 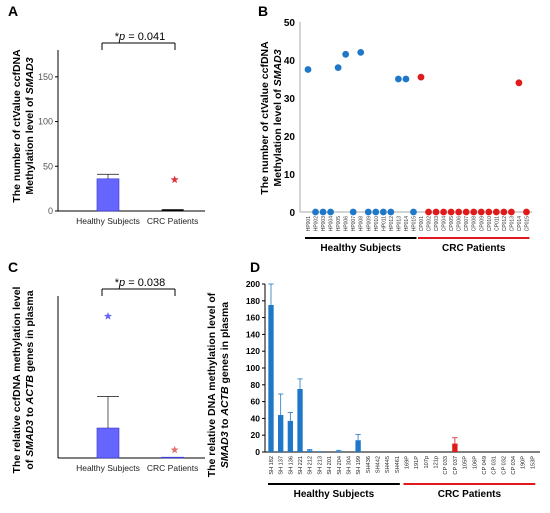 I want to click on panel-d-x-tick-label: CP 031, so click(x=495, y=465).